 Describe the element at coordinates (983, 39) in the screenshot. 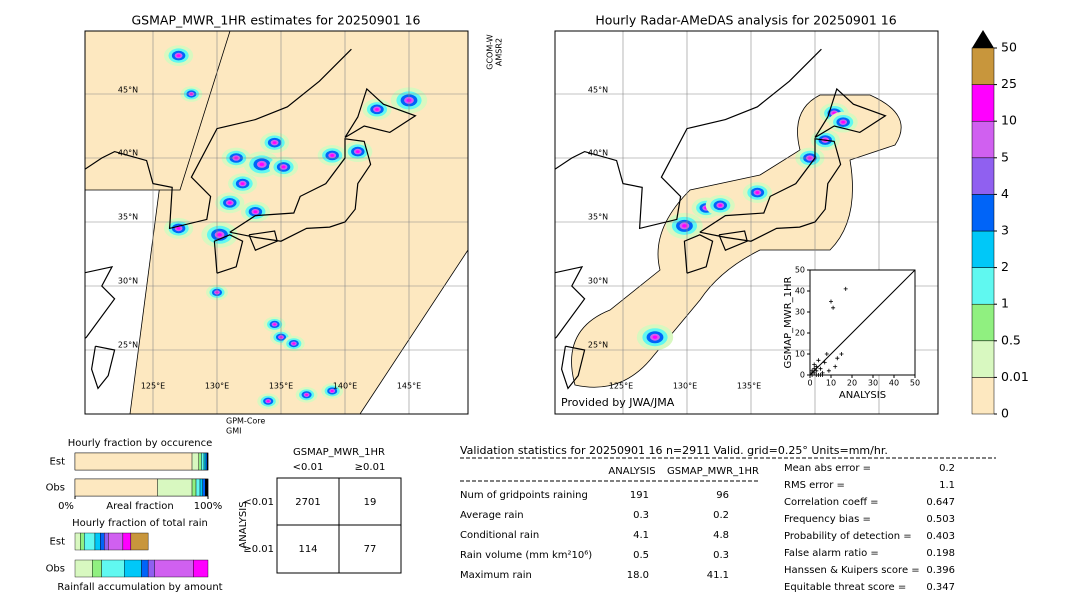

I see `extend-arrow` at that location.